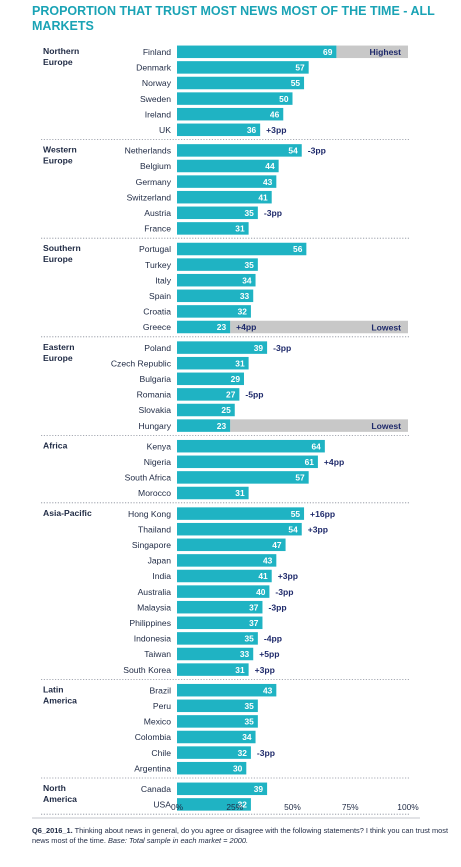 The image size is (461, 867). Describe the element at coordinates (177, 807) in the screenshot. I see `x-tick-label: 0%` at that location.